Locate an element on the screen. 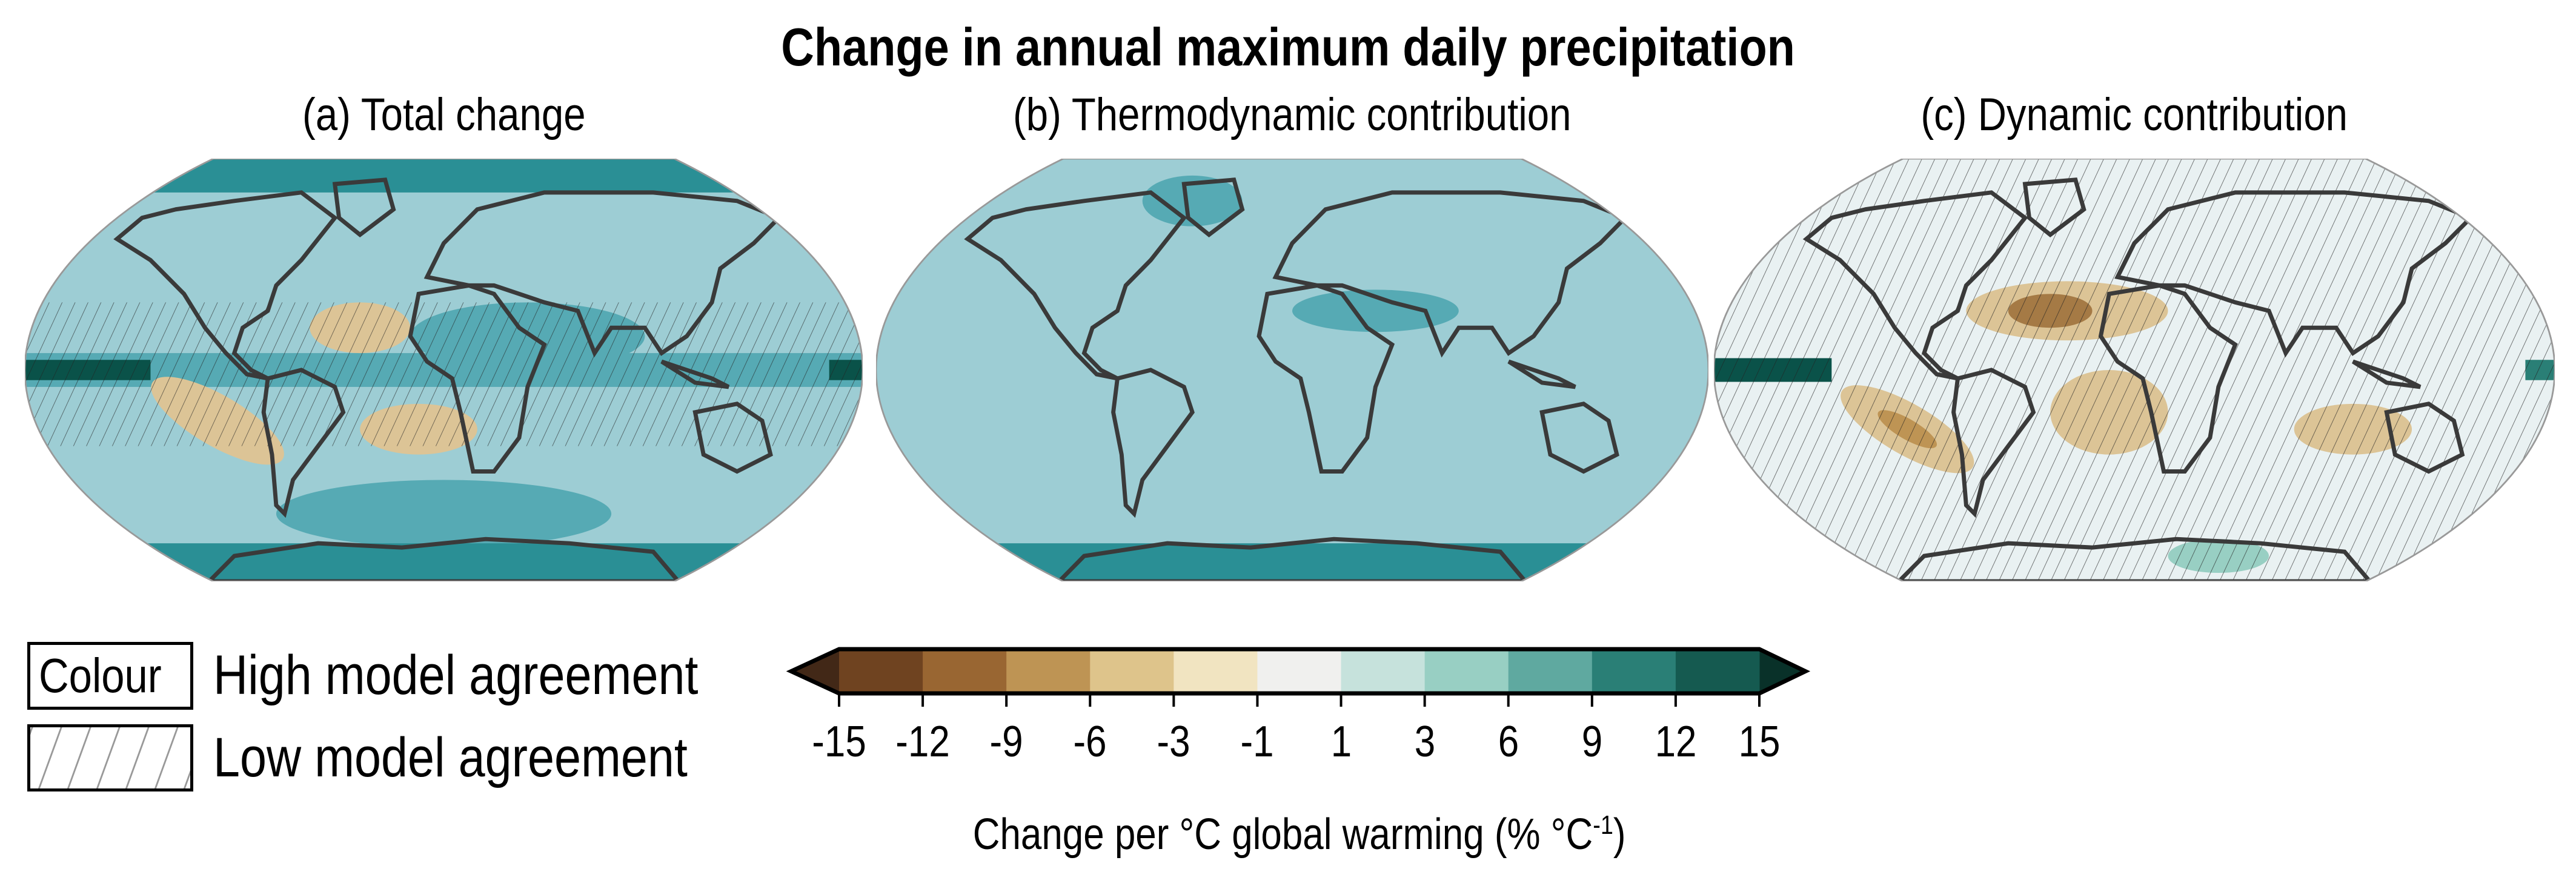  colorbar-tick-label: -15 is located at coordinates (839, 742).